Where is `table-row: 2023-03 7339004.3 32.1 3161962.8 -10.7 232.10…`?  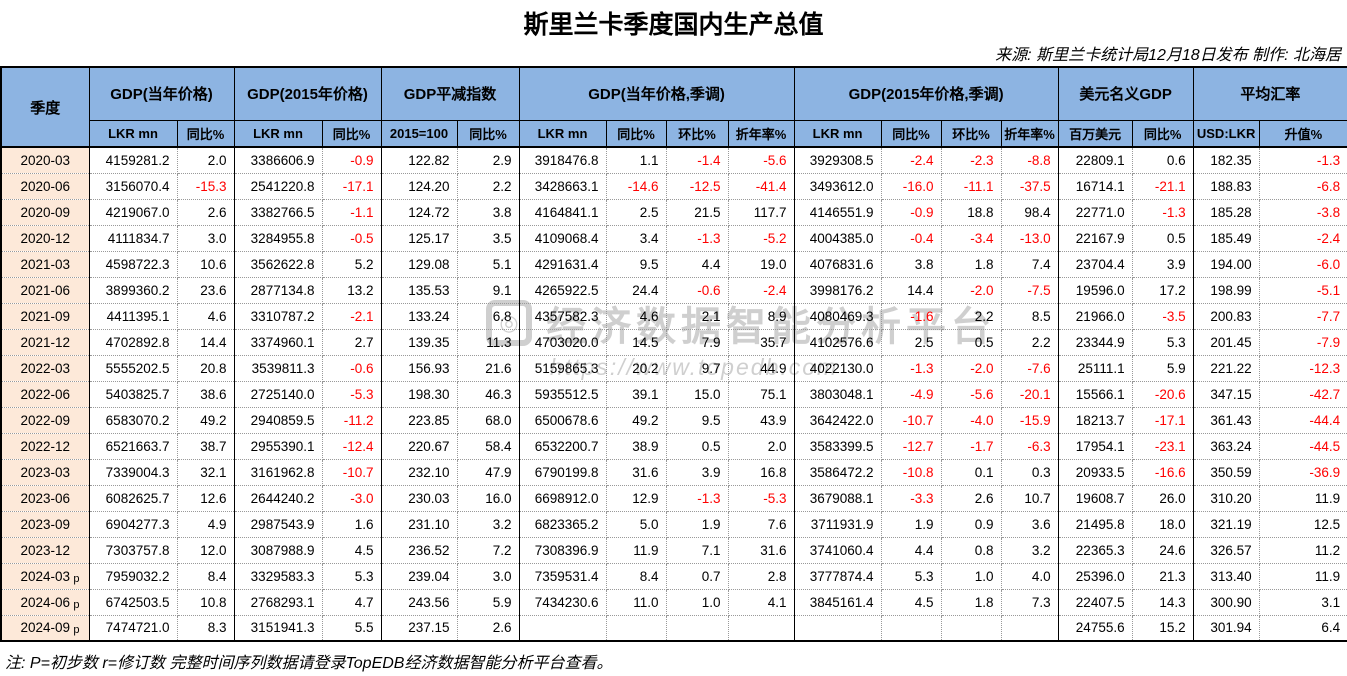 table-row: 2023-03 7339004.3 32.1 3161962.8 -10.7 232.10… is located at coordinates (673, 472).